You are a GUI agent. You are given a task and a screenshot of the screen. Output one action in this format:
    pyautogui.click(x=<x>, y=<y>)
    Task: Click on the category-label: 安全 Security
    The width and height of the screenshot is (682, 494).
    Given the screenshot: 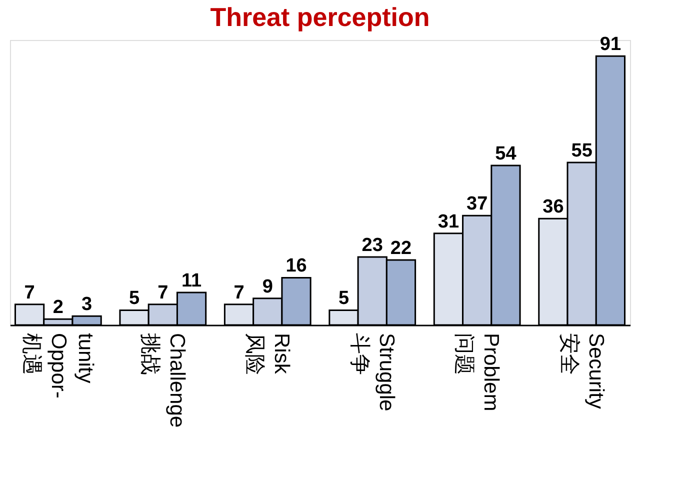 What is the action you would take?
    pyautogui.click(x=582, y=371)
    